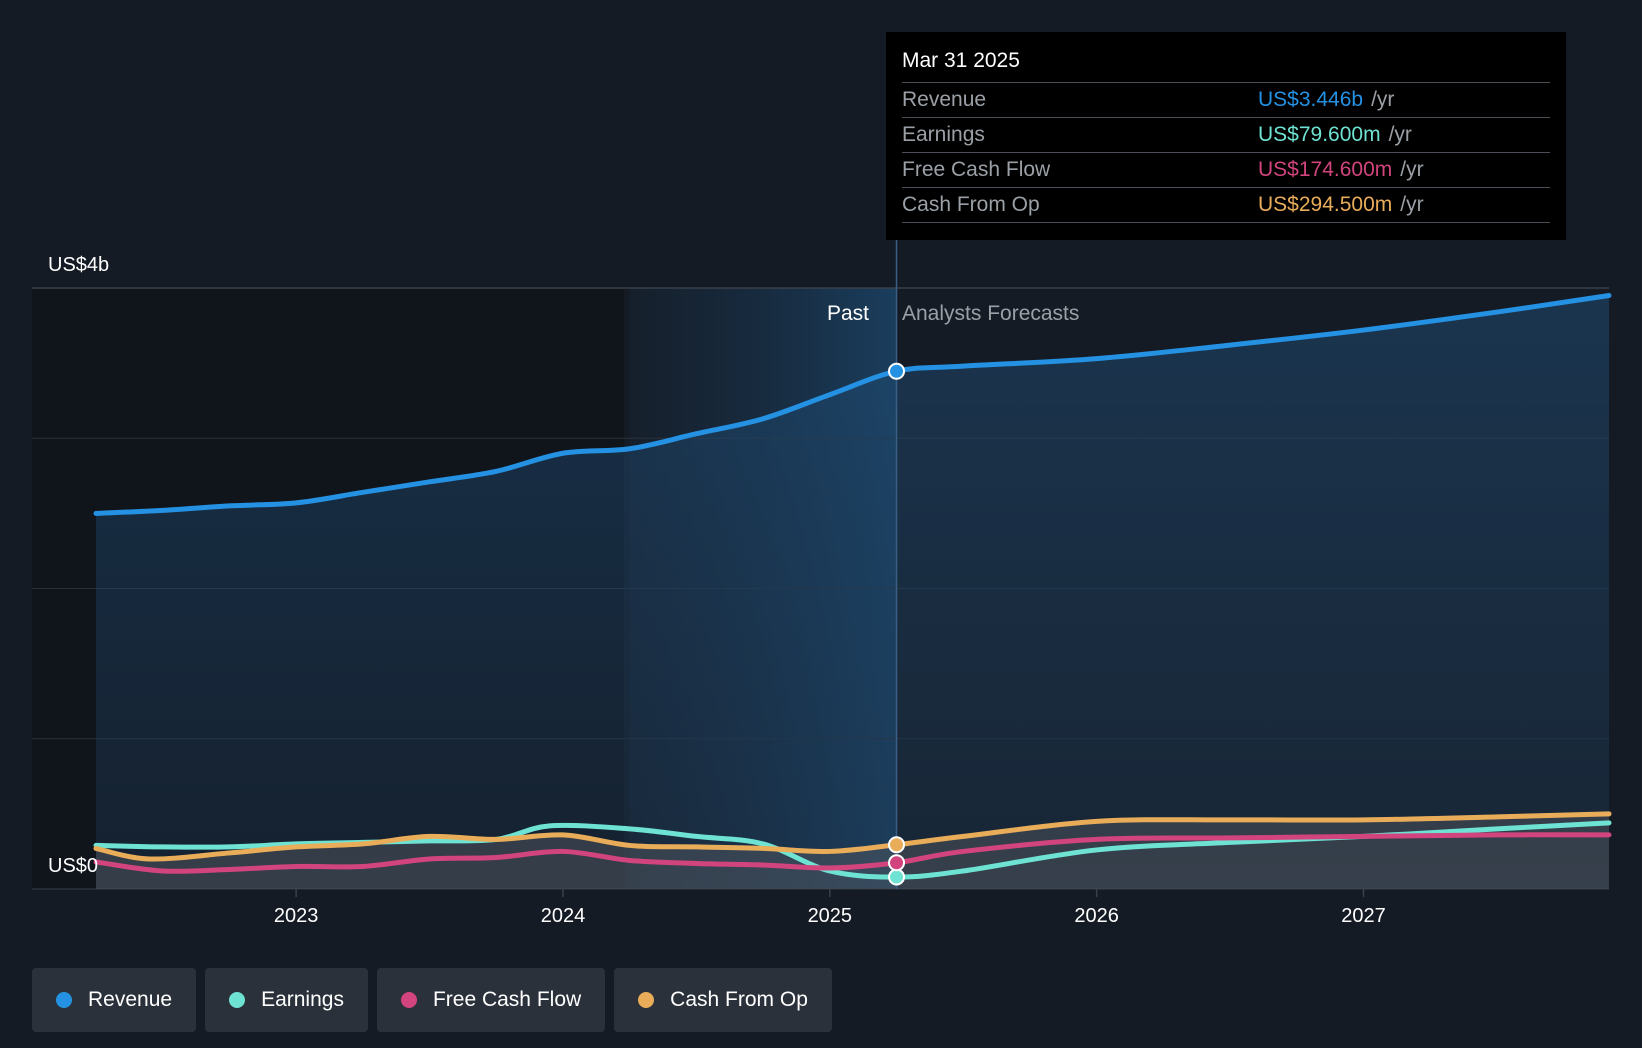 This screenshot has height=1048, width=1642. I want to click on tooltip-name: Earnings, so click(943, 134).